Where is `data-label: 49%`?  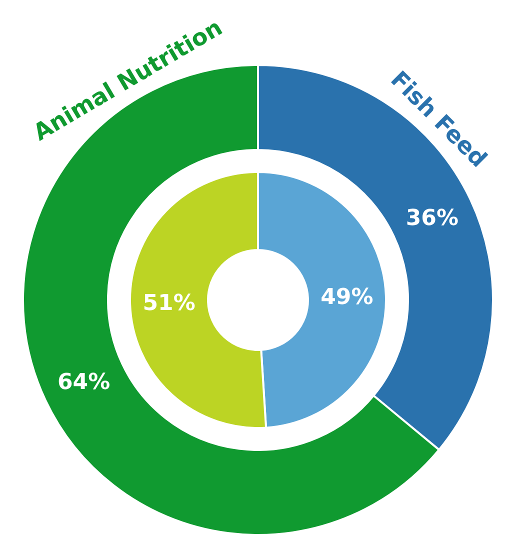
data-label: 49% is located at coordinates (347, 297).